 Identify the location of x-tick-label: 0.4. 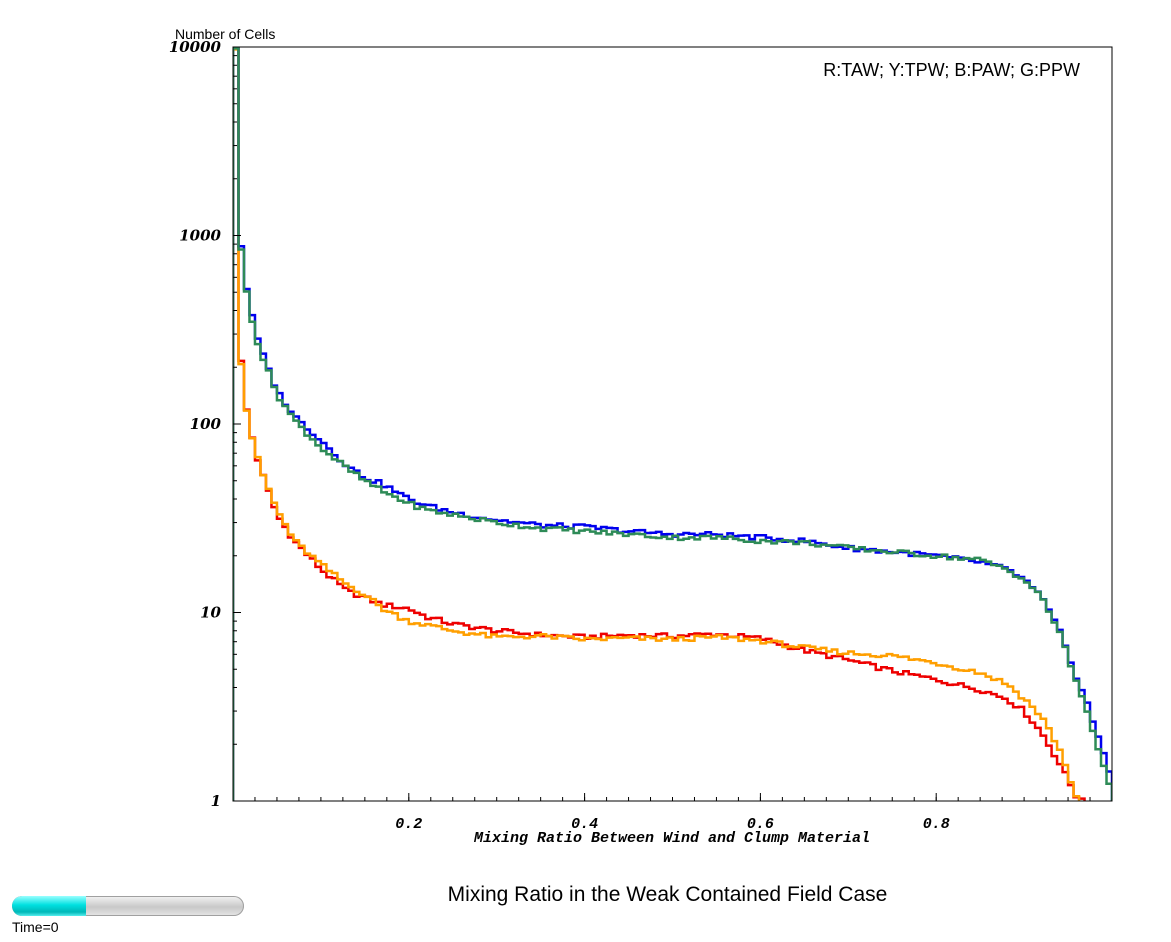
(584, 824).